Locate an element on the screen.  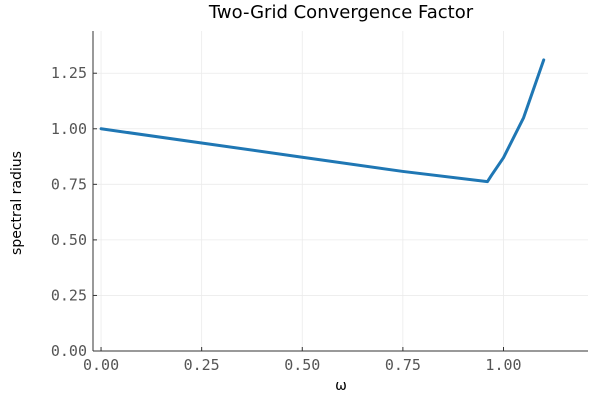
chart-title: Two-Grid Convergence Factor is located at coordinates (341, 12).